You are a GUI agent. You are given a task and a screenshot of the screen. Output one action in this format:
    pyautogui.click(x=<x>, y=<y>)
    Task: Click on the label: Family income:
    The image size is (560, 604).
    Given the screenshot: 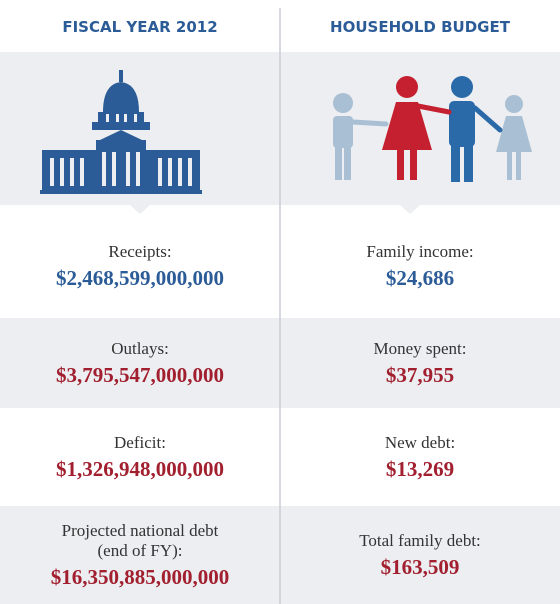 What is the action you would take?
    pyautogui.click(x=420, y=251)
    